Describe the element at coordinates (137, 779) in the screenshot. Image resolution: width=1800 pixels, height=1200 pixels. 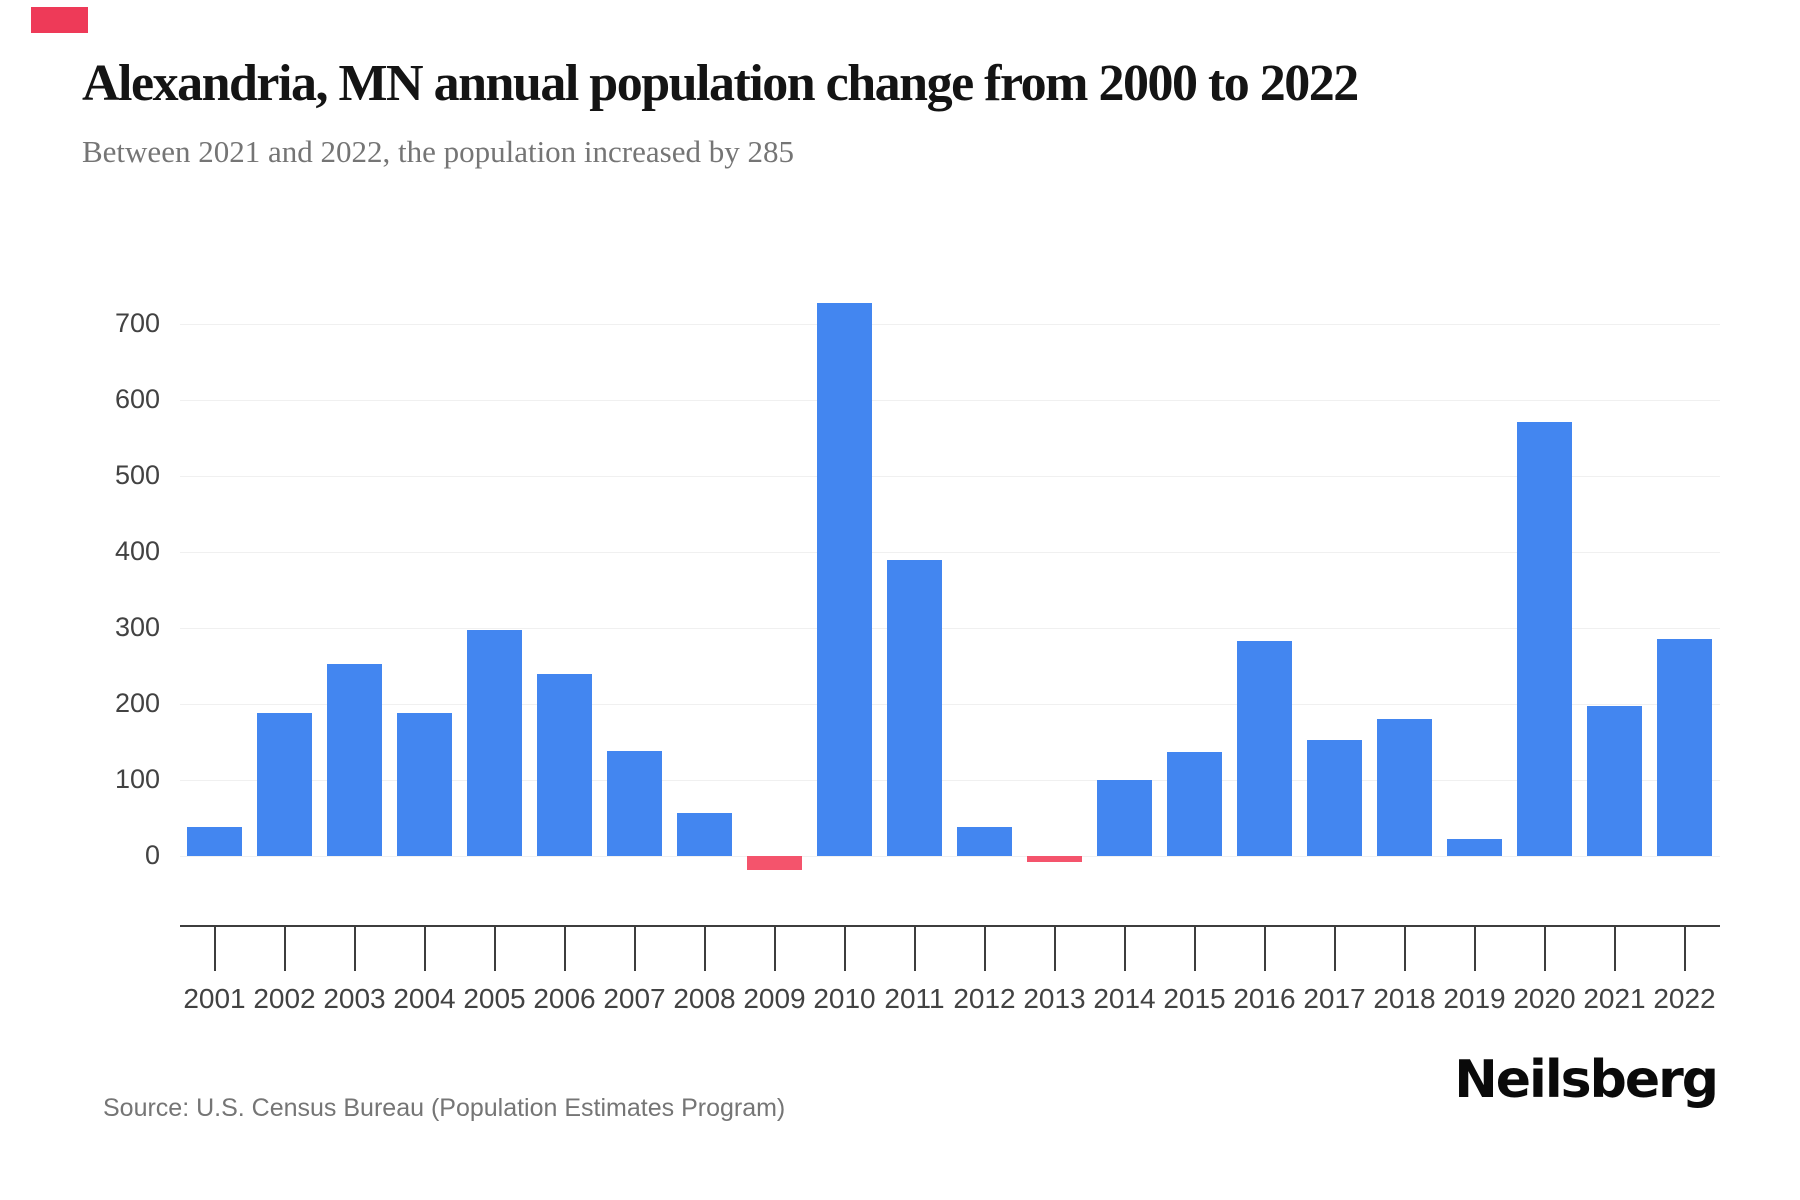
I see `y-axis-tick-label: 100` at that location.